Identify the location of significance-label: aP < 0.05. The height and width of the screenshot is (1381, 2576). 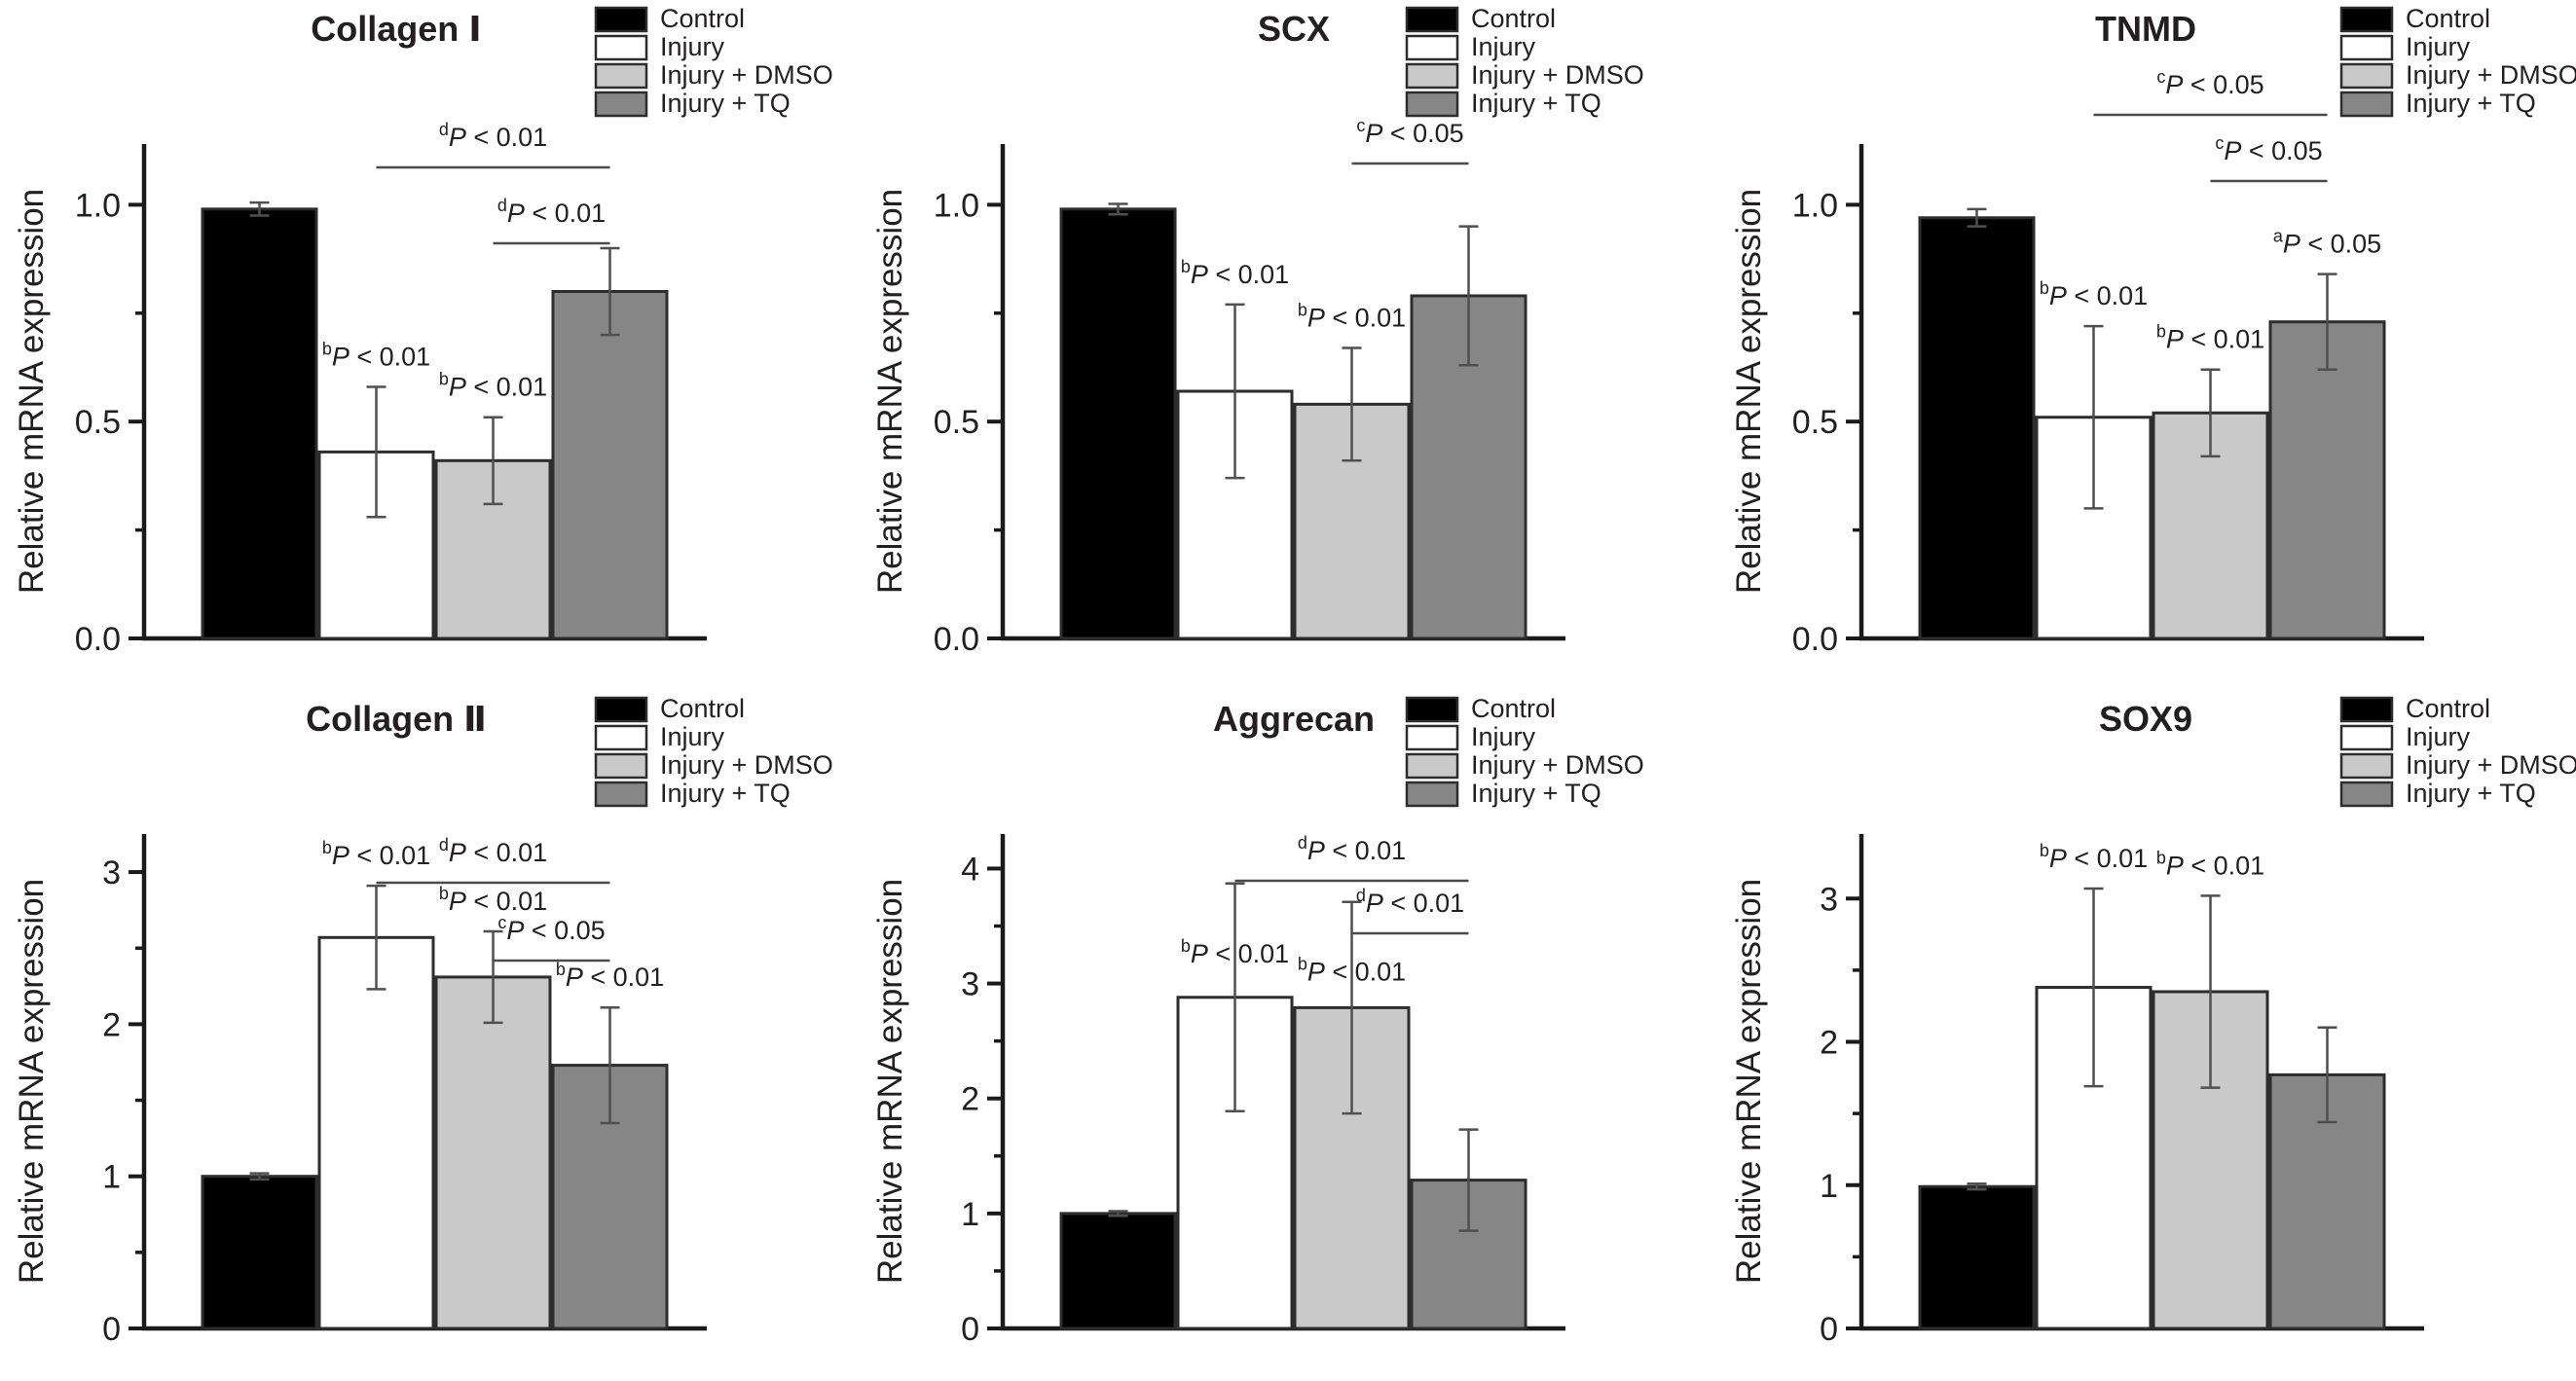
(2327, 243).